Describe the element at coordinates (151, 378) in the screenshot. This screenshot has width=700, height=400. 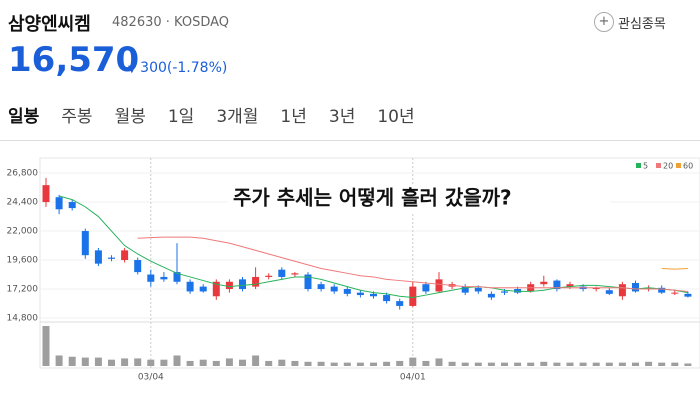
I see `x-tick-label: 03/04` at that location.